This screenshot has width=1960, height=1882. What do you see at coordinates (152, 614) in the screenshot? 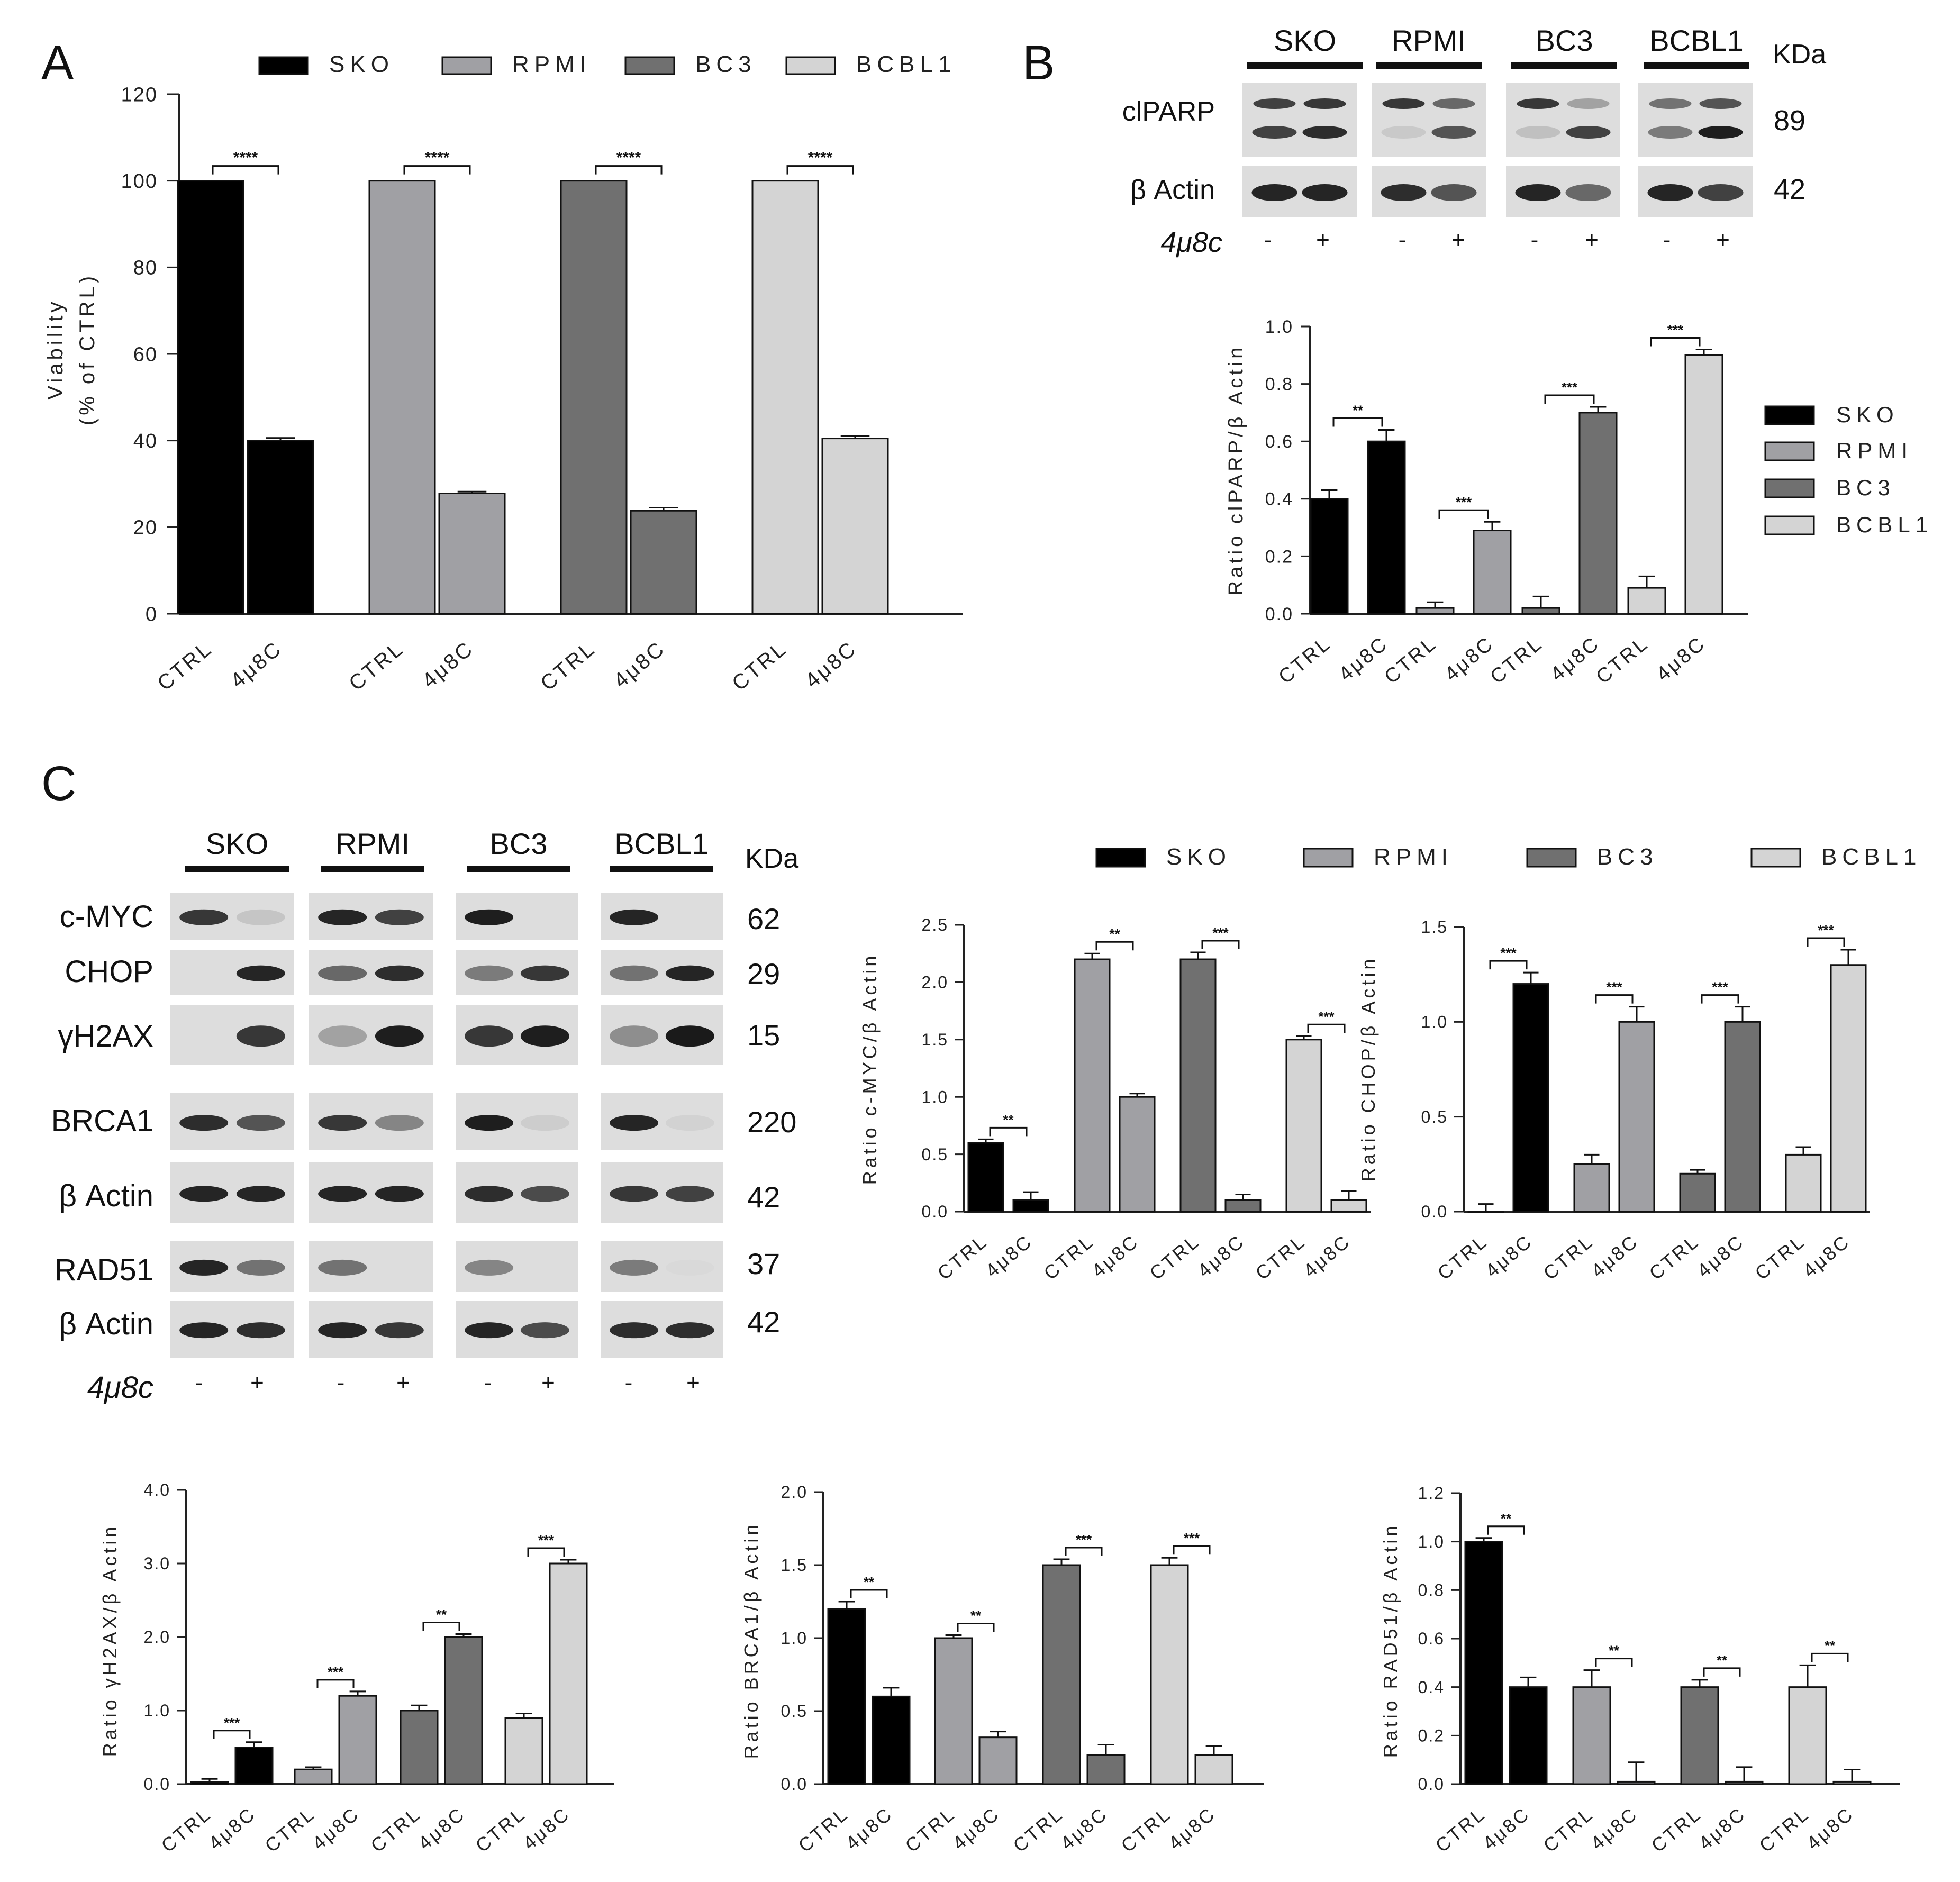
I see `y-tick-label: 0` at bounding box center [152, 614].